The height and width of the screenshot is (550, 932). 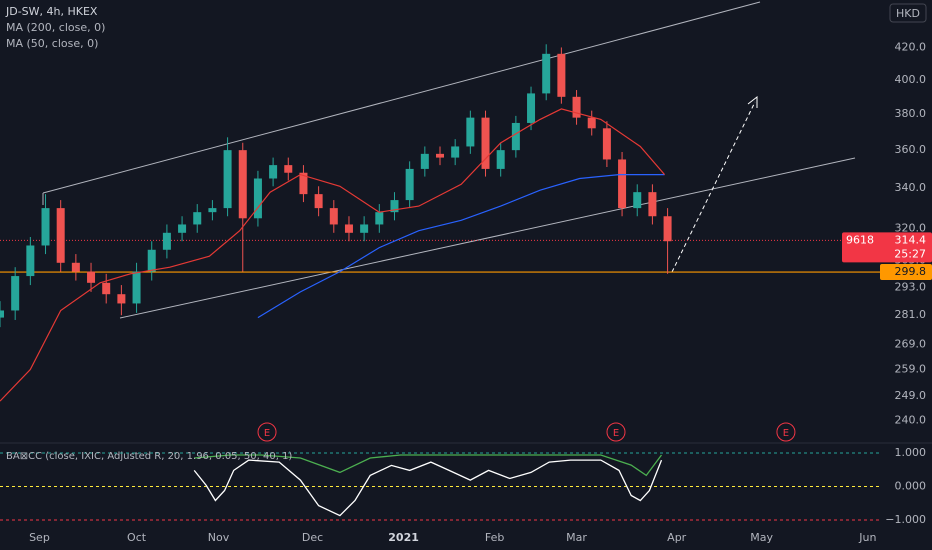 I want to click on y-tick-label: 269.0, so click(x=911, y=343).